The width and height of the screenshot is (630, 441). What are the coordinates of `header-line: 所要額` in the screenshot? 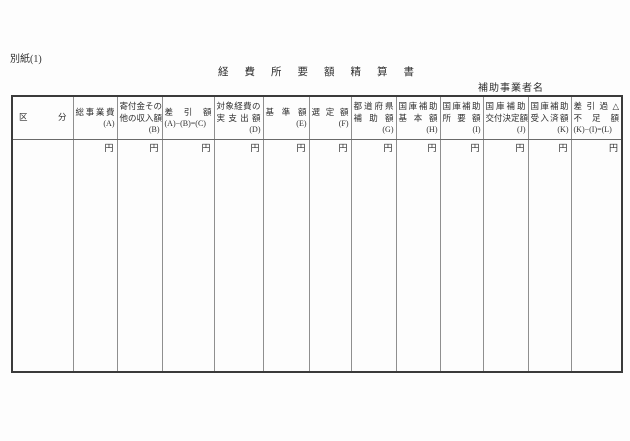 It's located at (461, 117).